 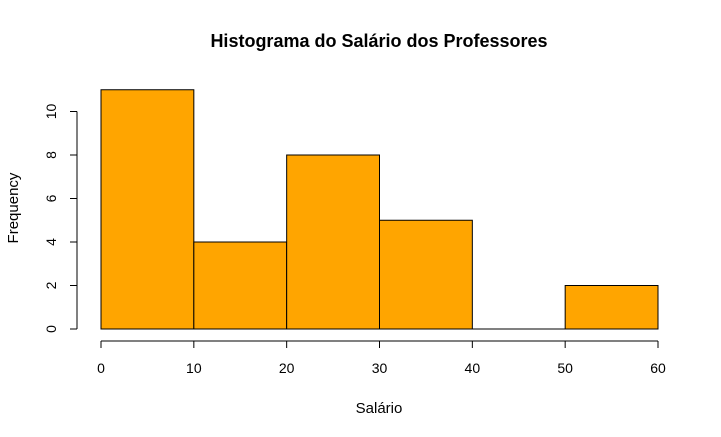 What do you see at coordinates (51, 198) in the screenshot?
I see `y-tick-label: 6` at bounding box center [51, 198].